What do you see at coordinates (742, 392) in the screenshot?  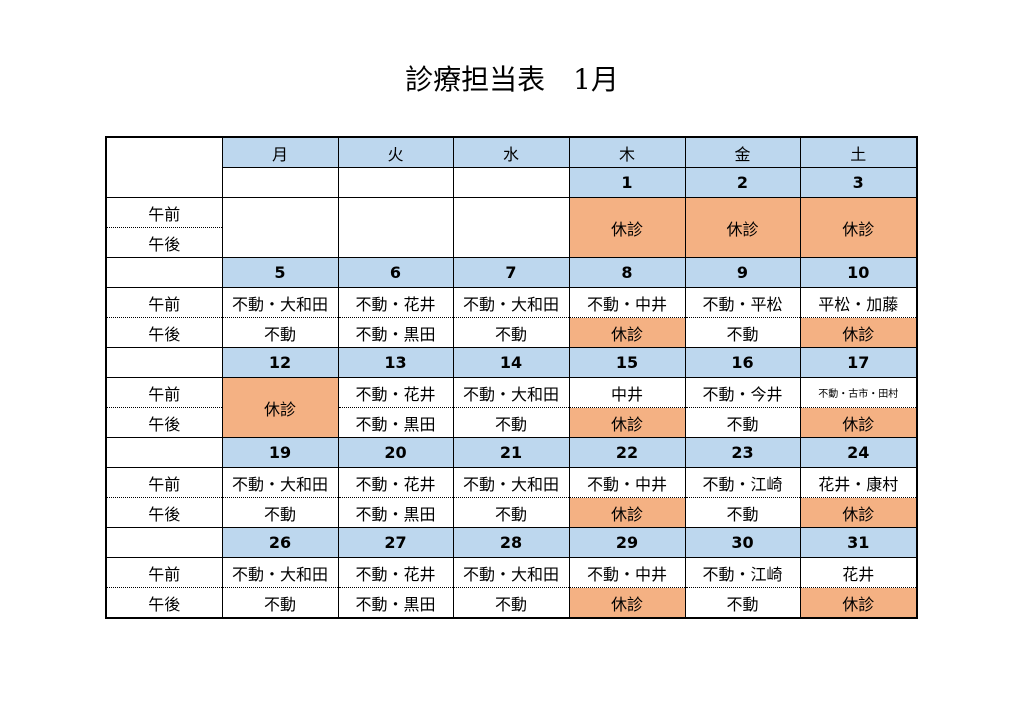 I see `doctor-cell: 不動・今井` at bounding box center [742, 392].